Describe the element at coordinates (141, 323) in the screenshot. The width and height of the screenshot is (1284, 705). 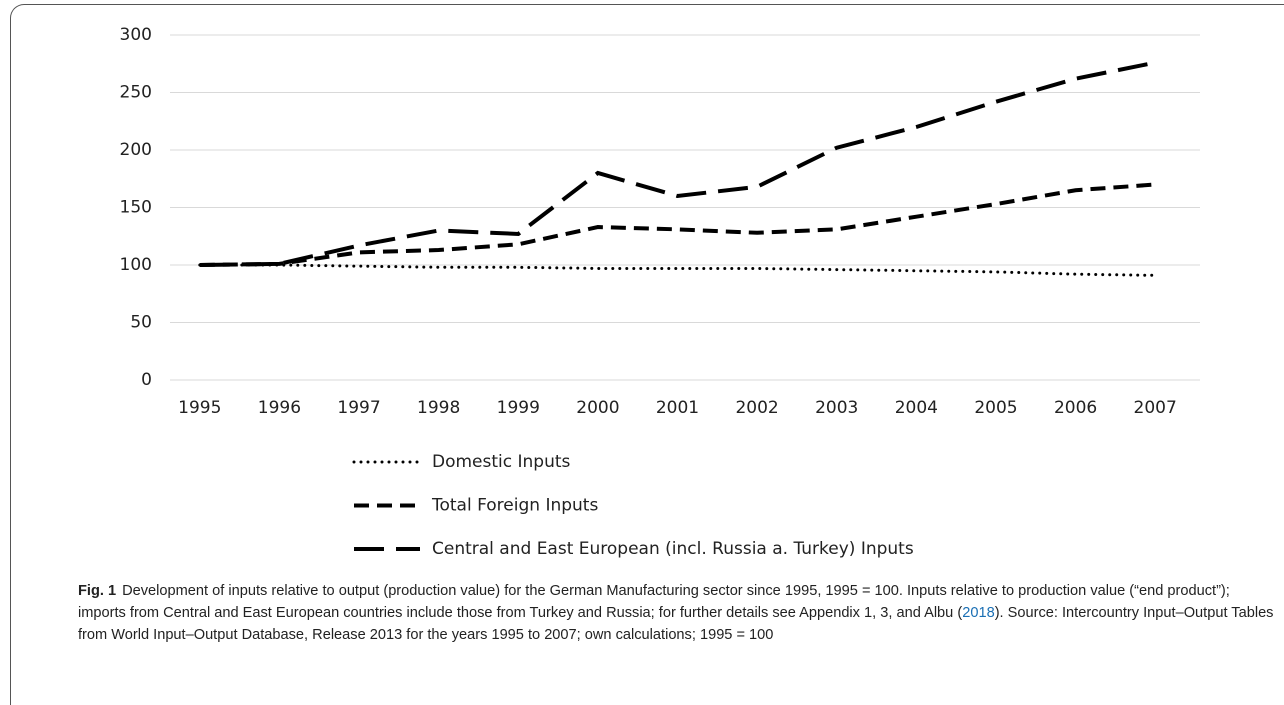
I see `y-tick-label: 50` at that location.